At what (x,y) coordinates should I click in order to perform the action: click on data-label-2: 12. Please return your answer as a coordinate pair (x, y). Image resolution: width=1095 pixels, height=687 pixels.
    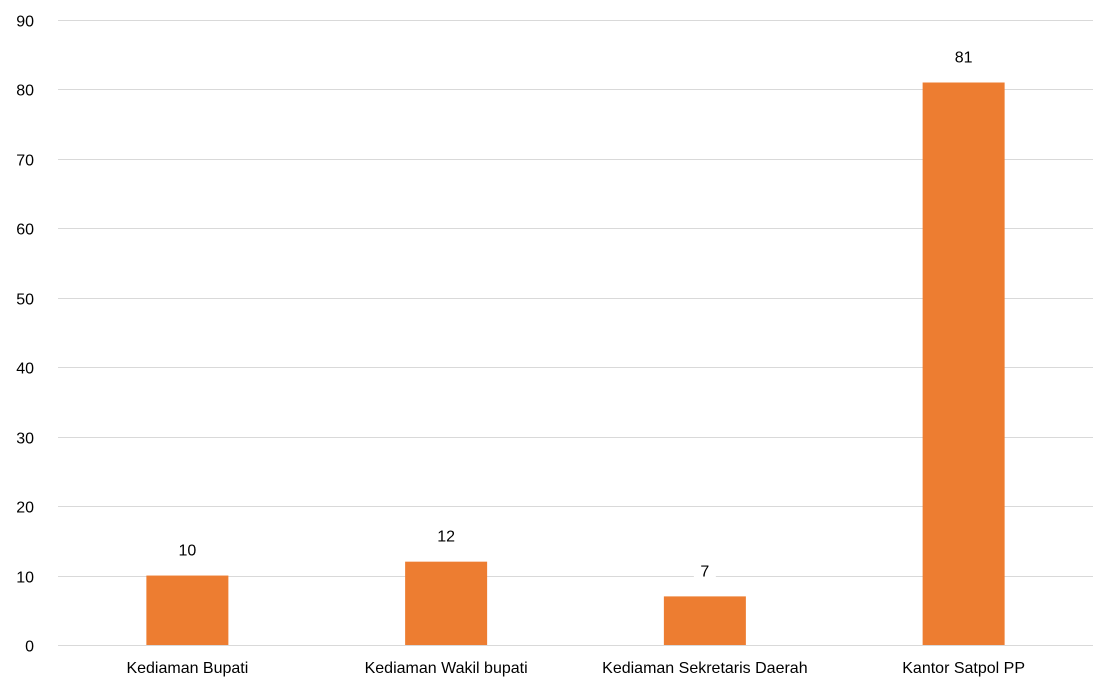
    Looking at the image, I should click on (446, 537).